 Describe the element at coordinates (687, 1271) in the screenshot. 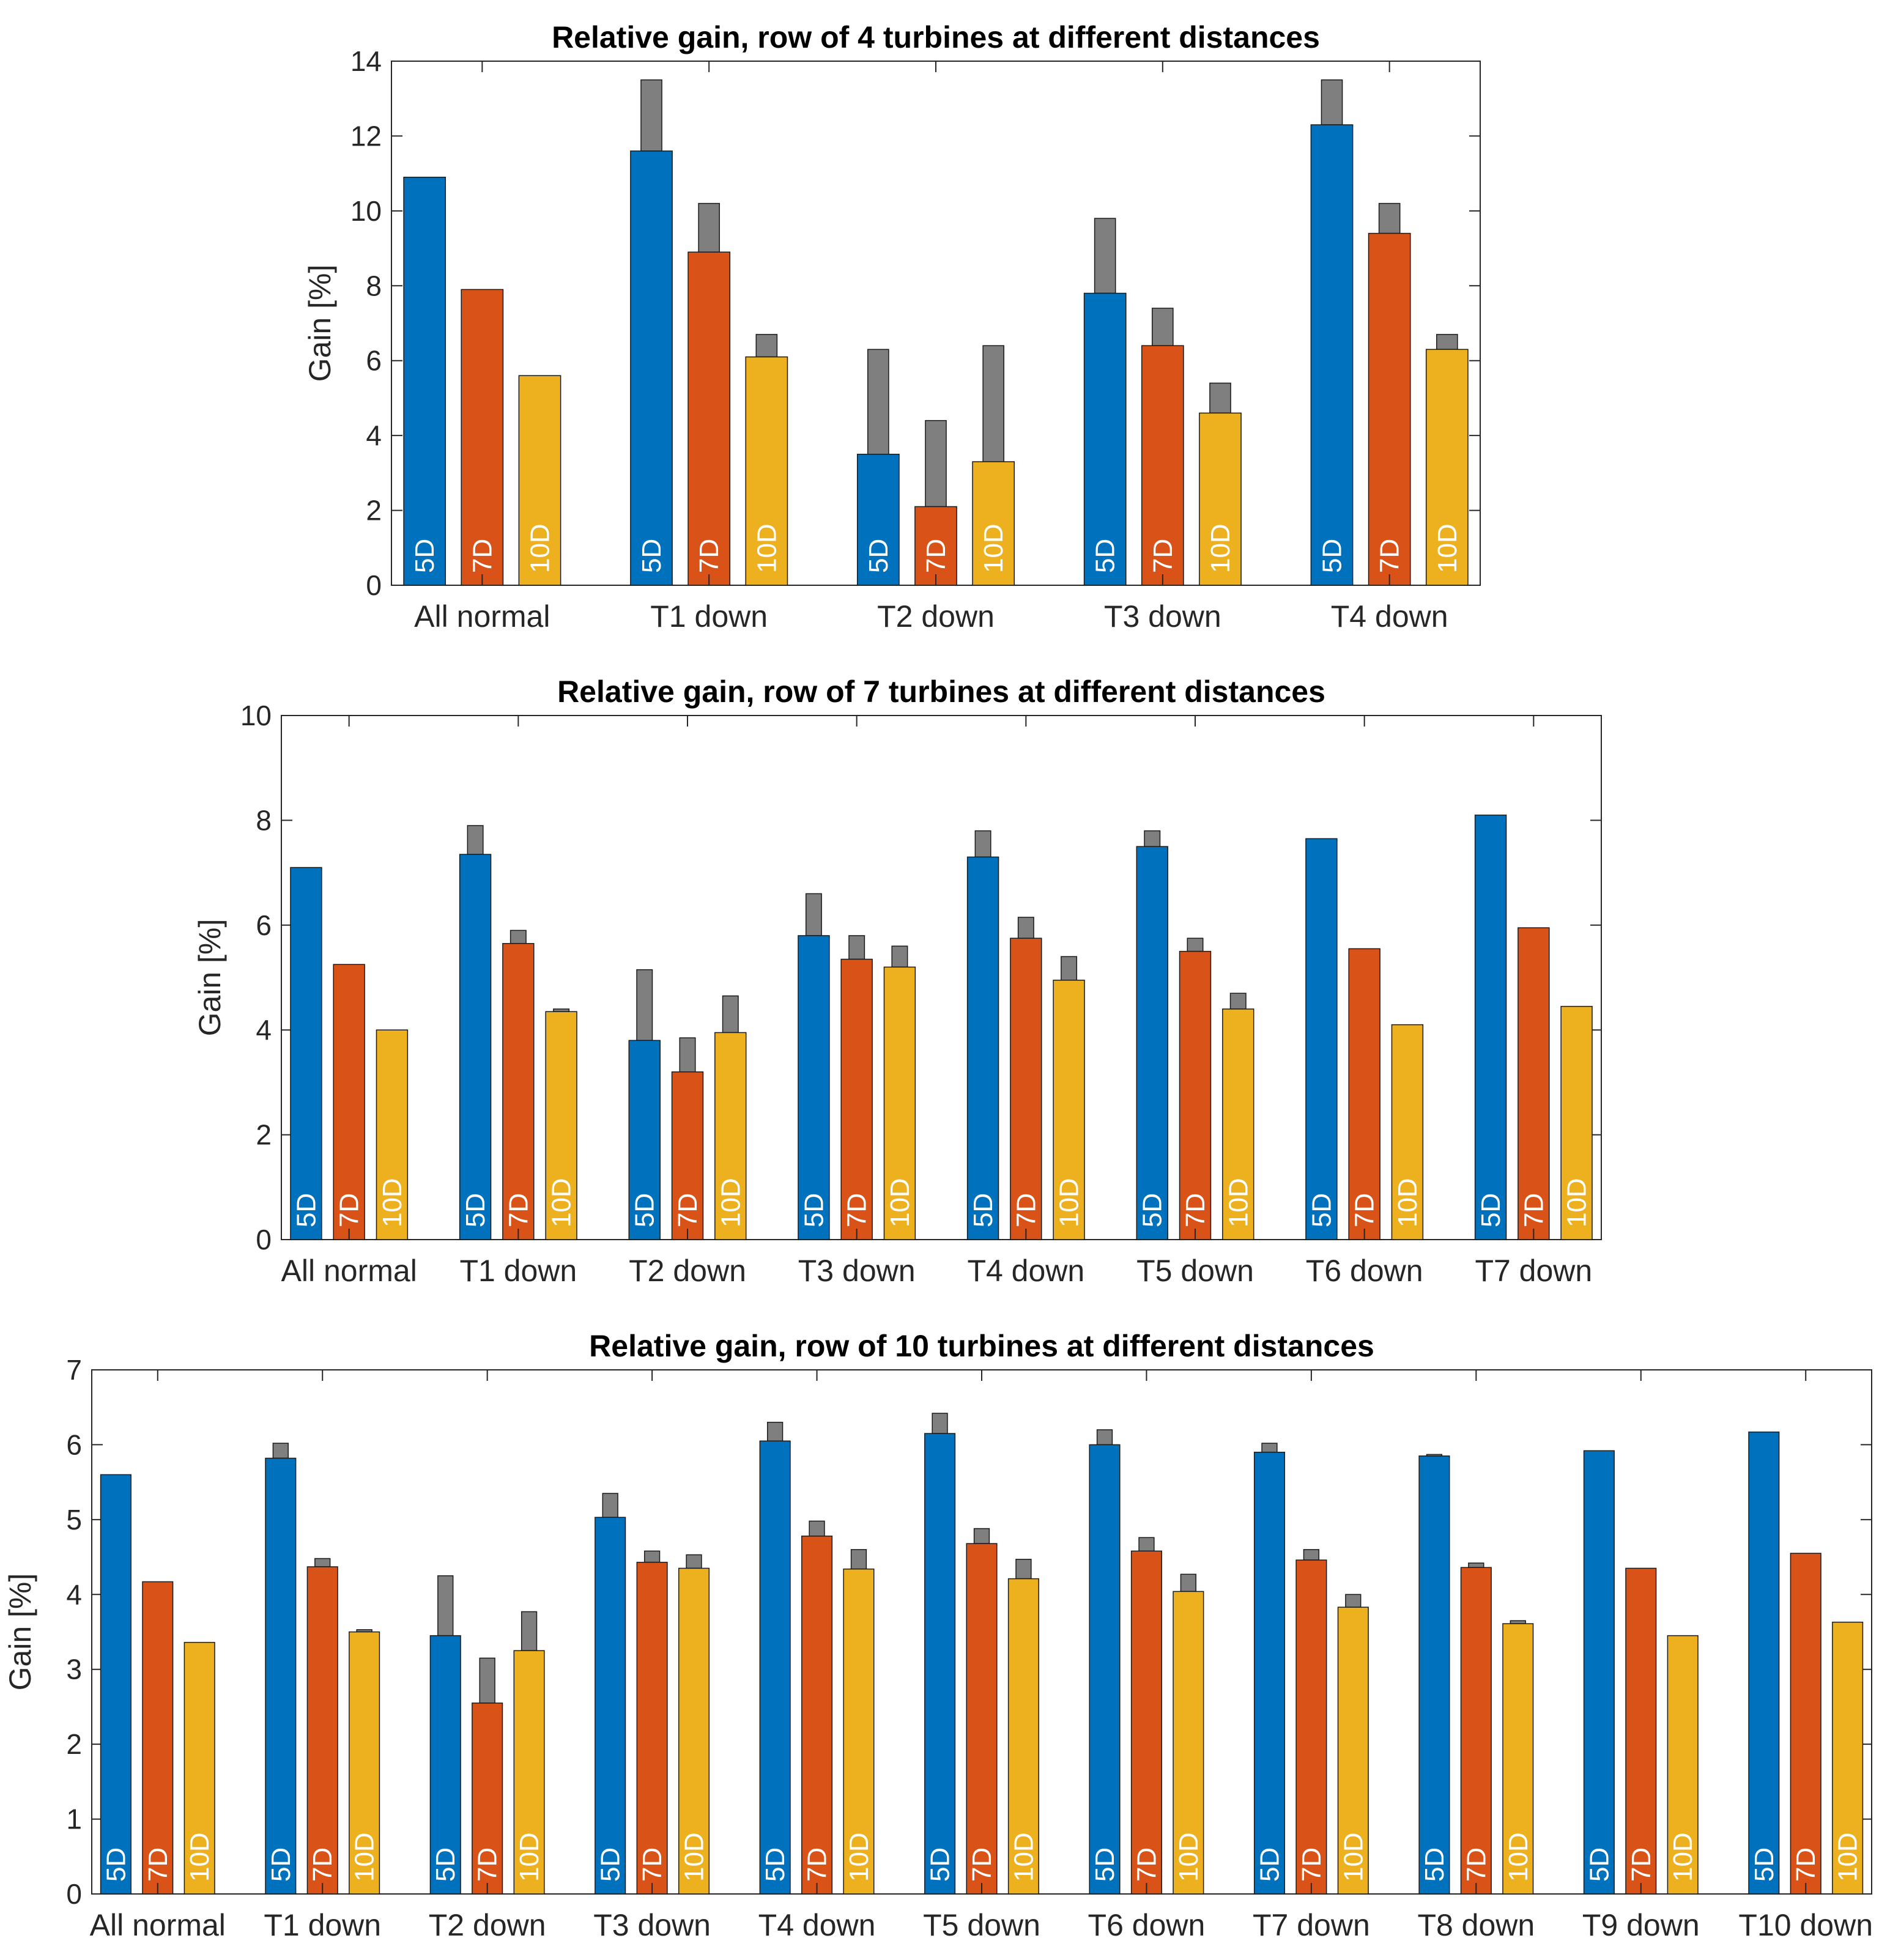

I see `x-tick-label: T2 down` at that location.